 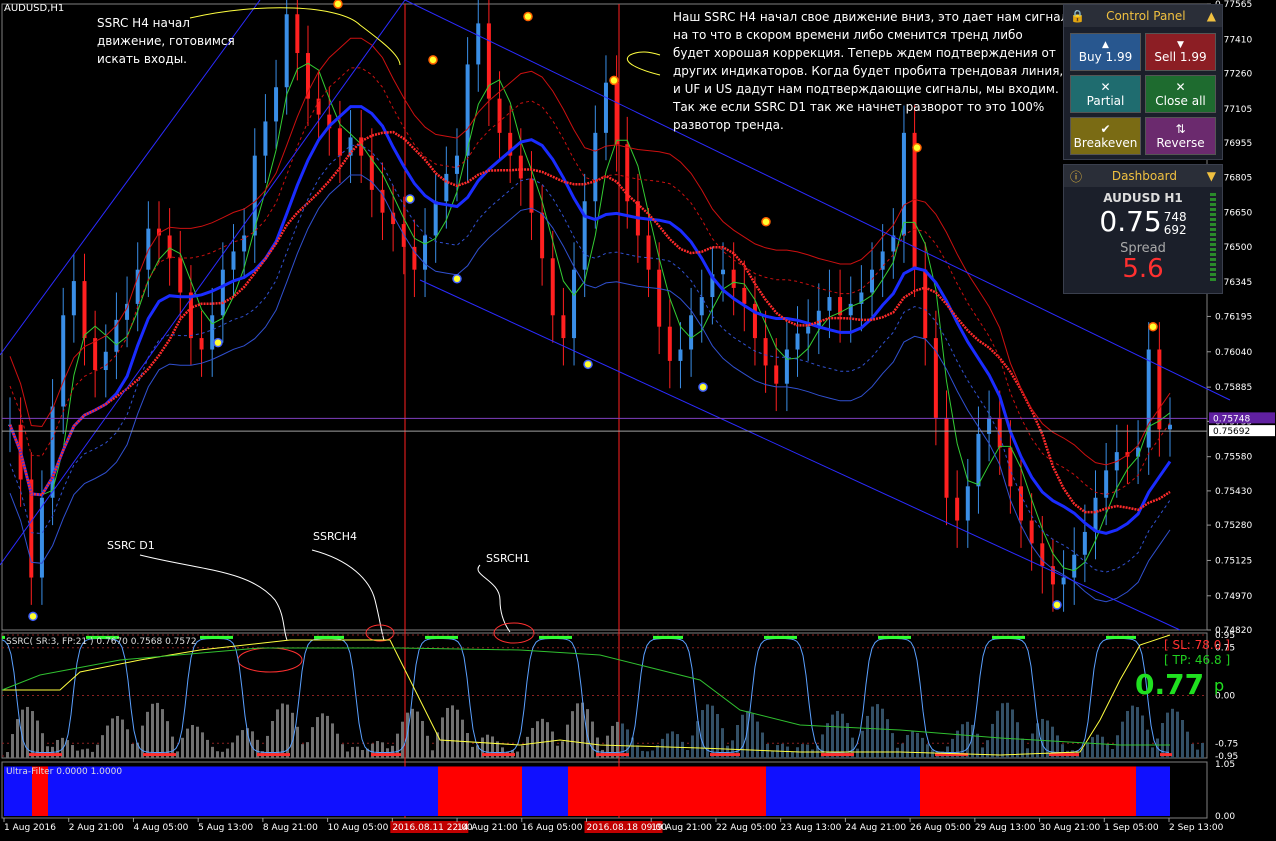 What do you see at coordinates (875, 828) in the screenshot?
I see `x-tick-label: 24 Aug 21:00` at bounding box center [875, 828].